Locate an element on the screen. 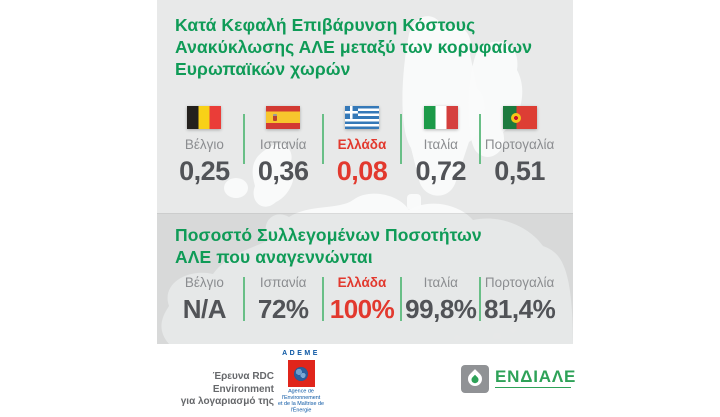 This screenshot has height=417, width=720. endiale-logo: ΕΝΔΙΑΛΕ is located at coordinates (518, 379).